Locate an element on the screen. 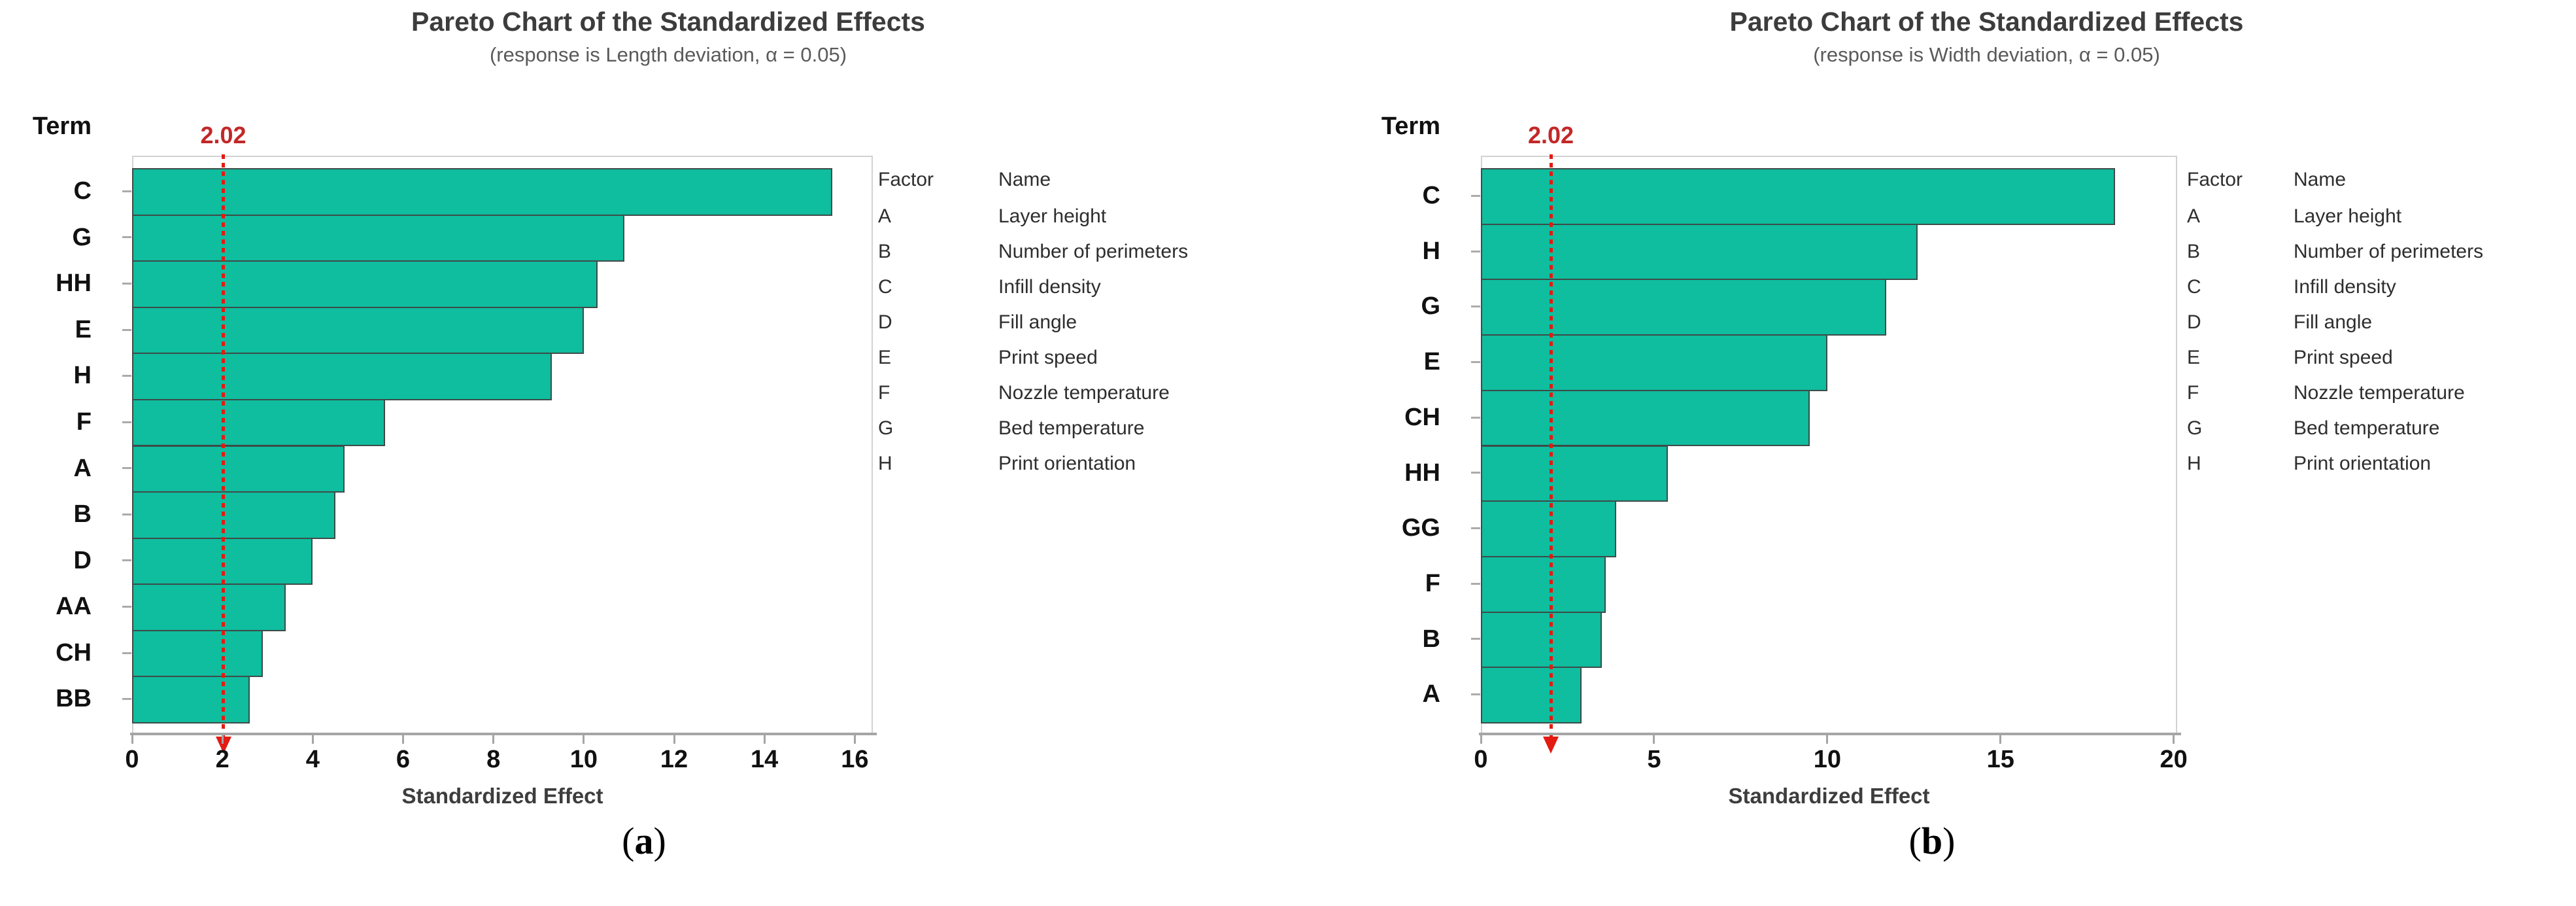  legend-name: Fill angle is located at coordinates (2333, 322).